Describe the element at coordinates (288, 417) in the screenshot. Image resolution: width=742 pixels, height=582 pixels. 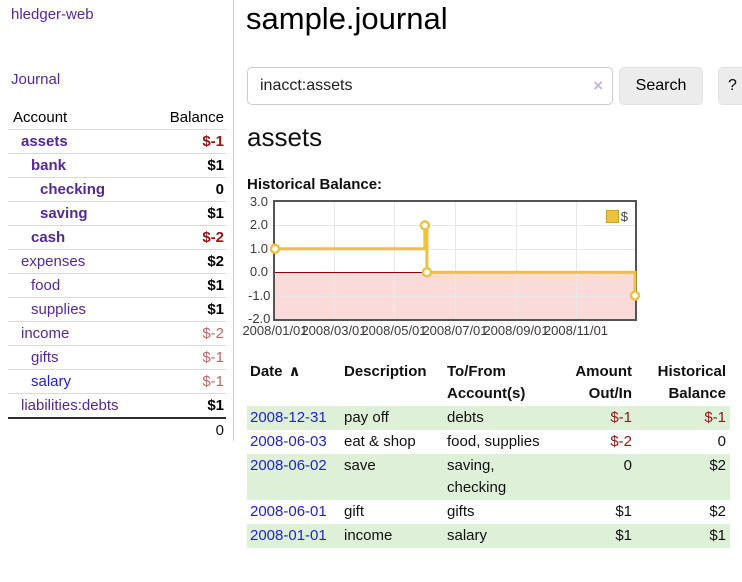
I see `transaction-date-link: 2008-12-31` at that location.